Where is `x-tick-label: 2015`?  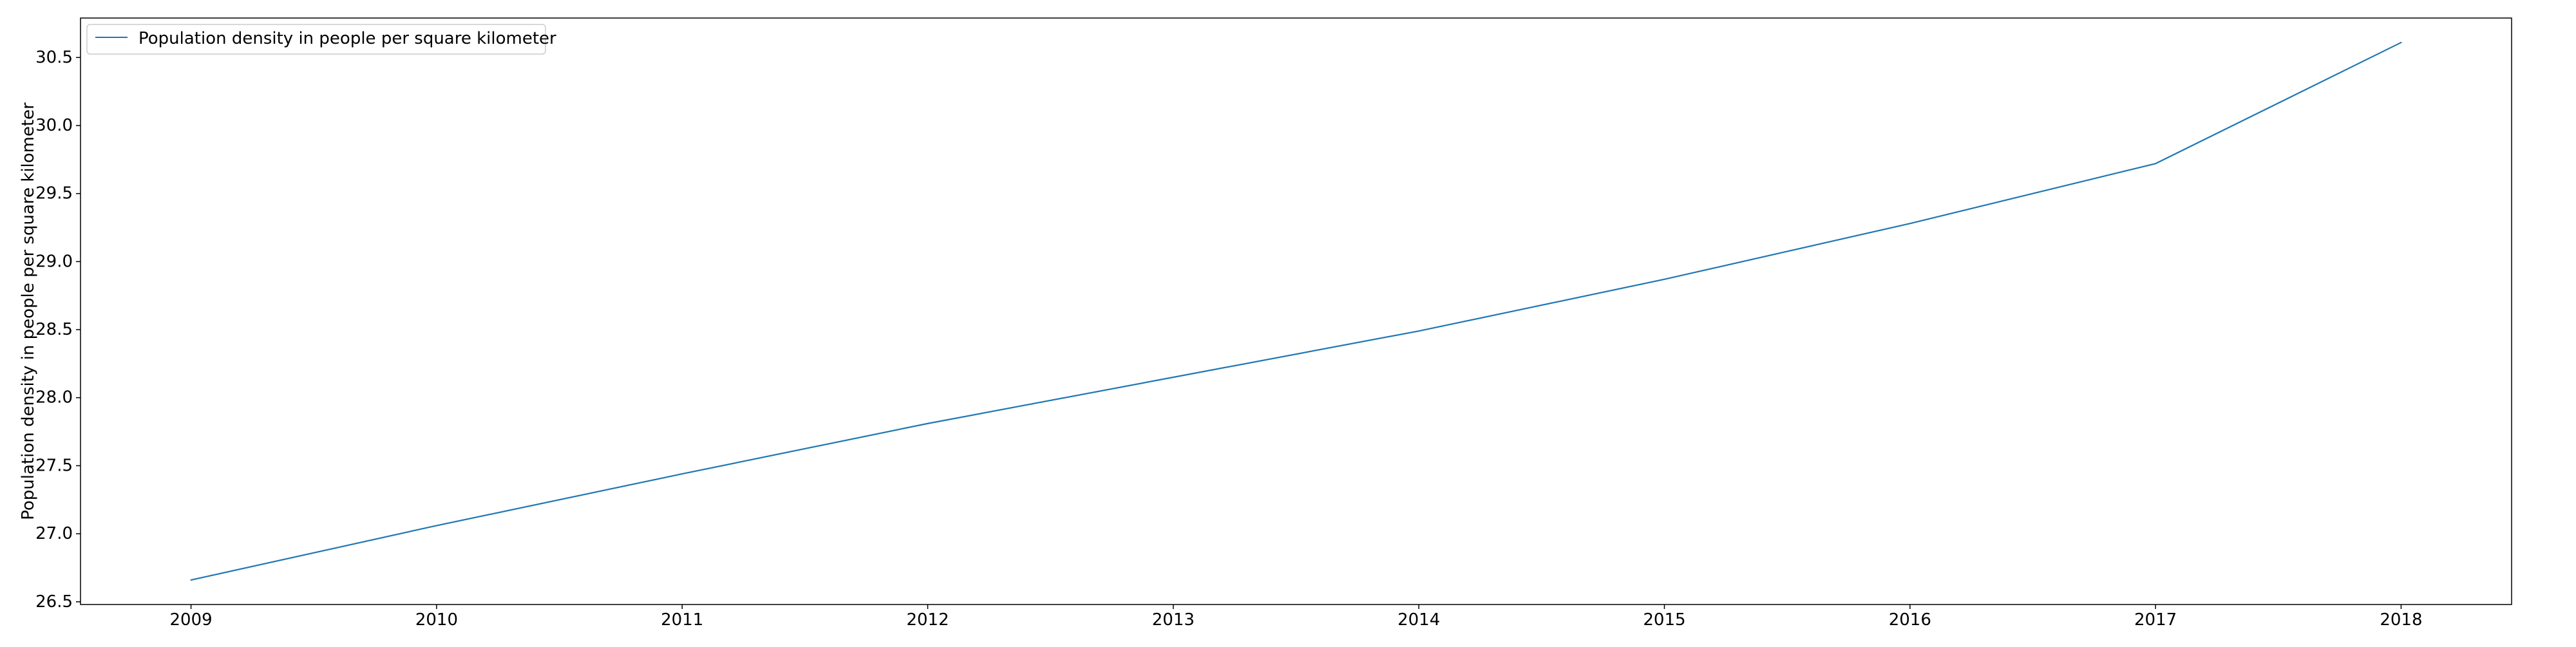
x-tick-label: 2015 is located at coordinates (1664, 620).